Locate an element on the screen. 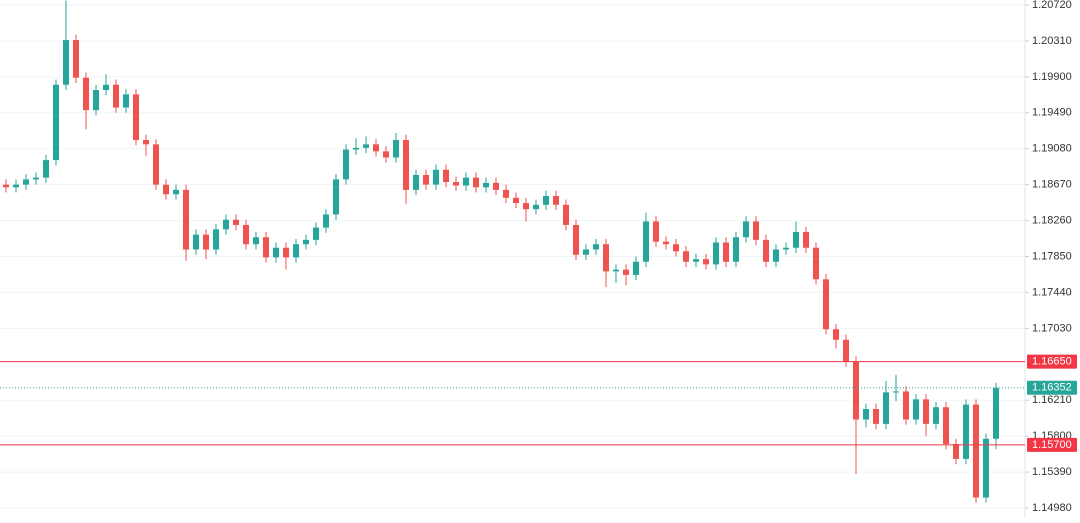  current-price-label: 1.16352 is located at coordinates (1052, 388).